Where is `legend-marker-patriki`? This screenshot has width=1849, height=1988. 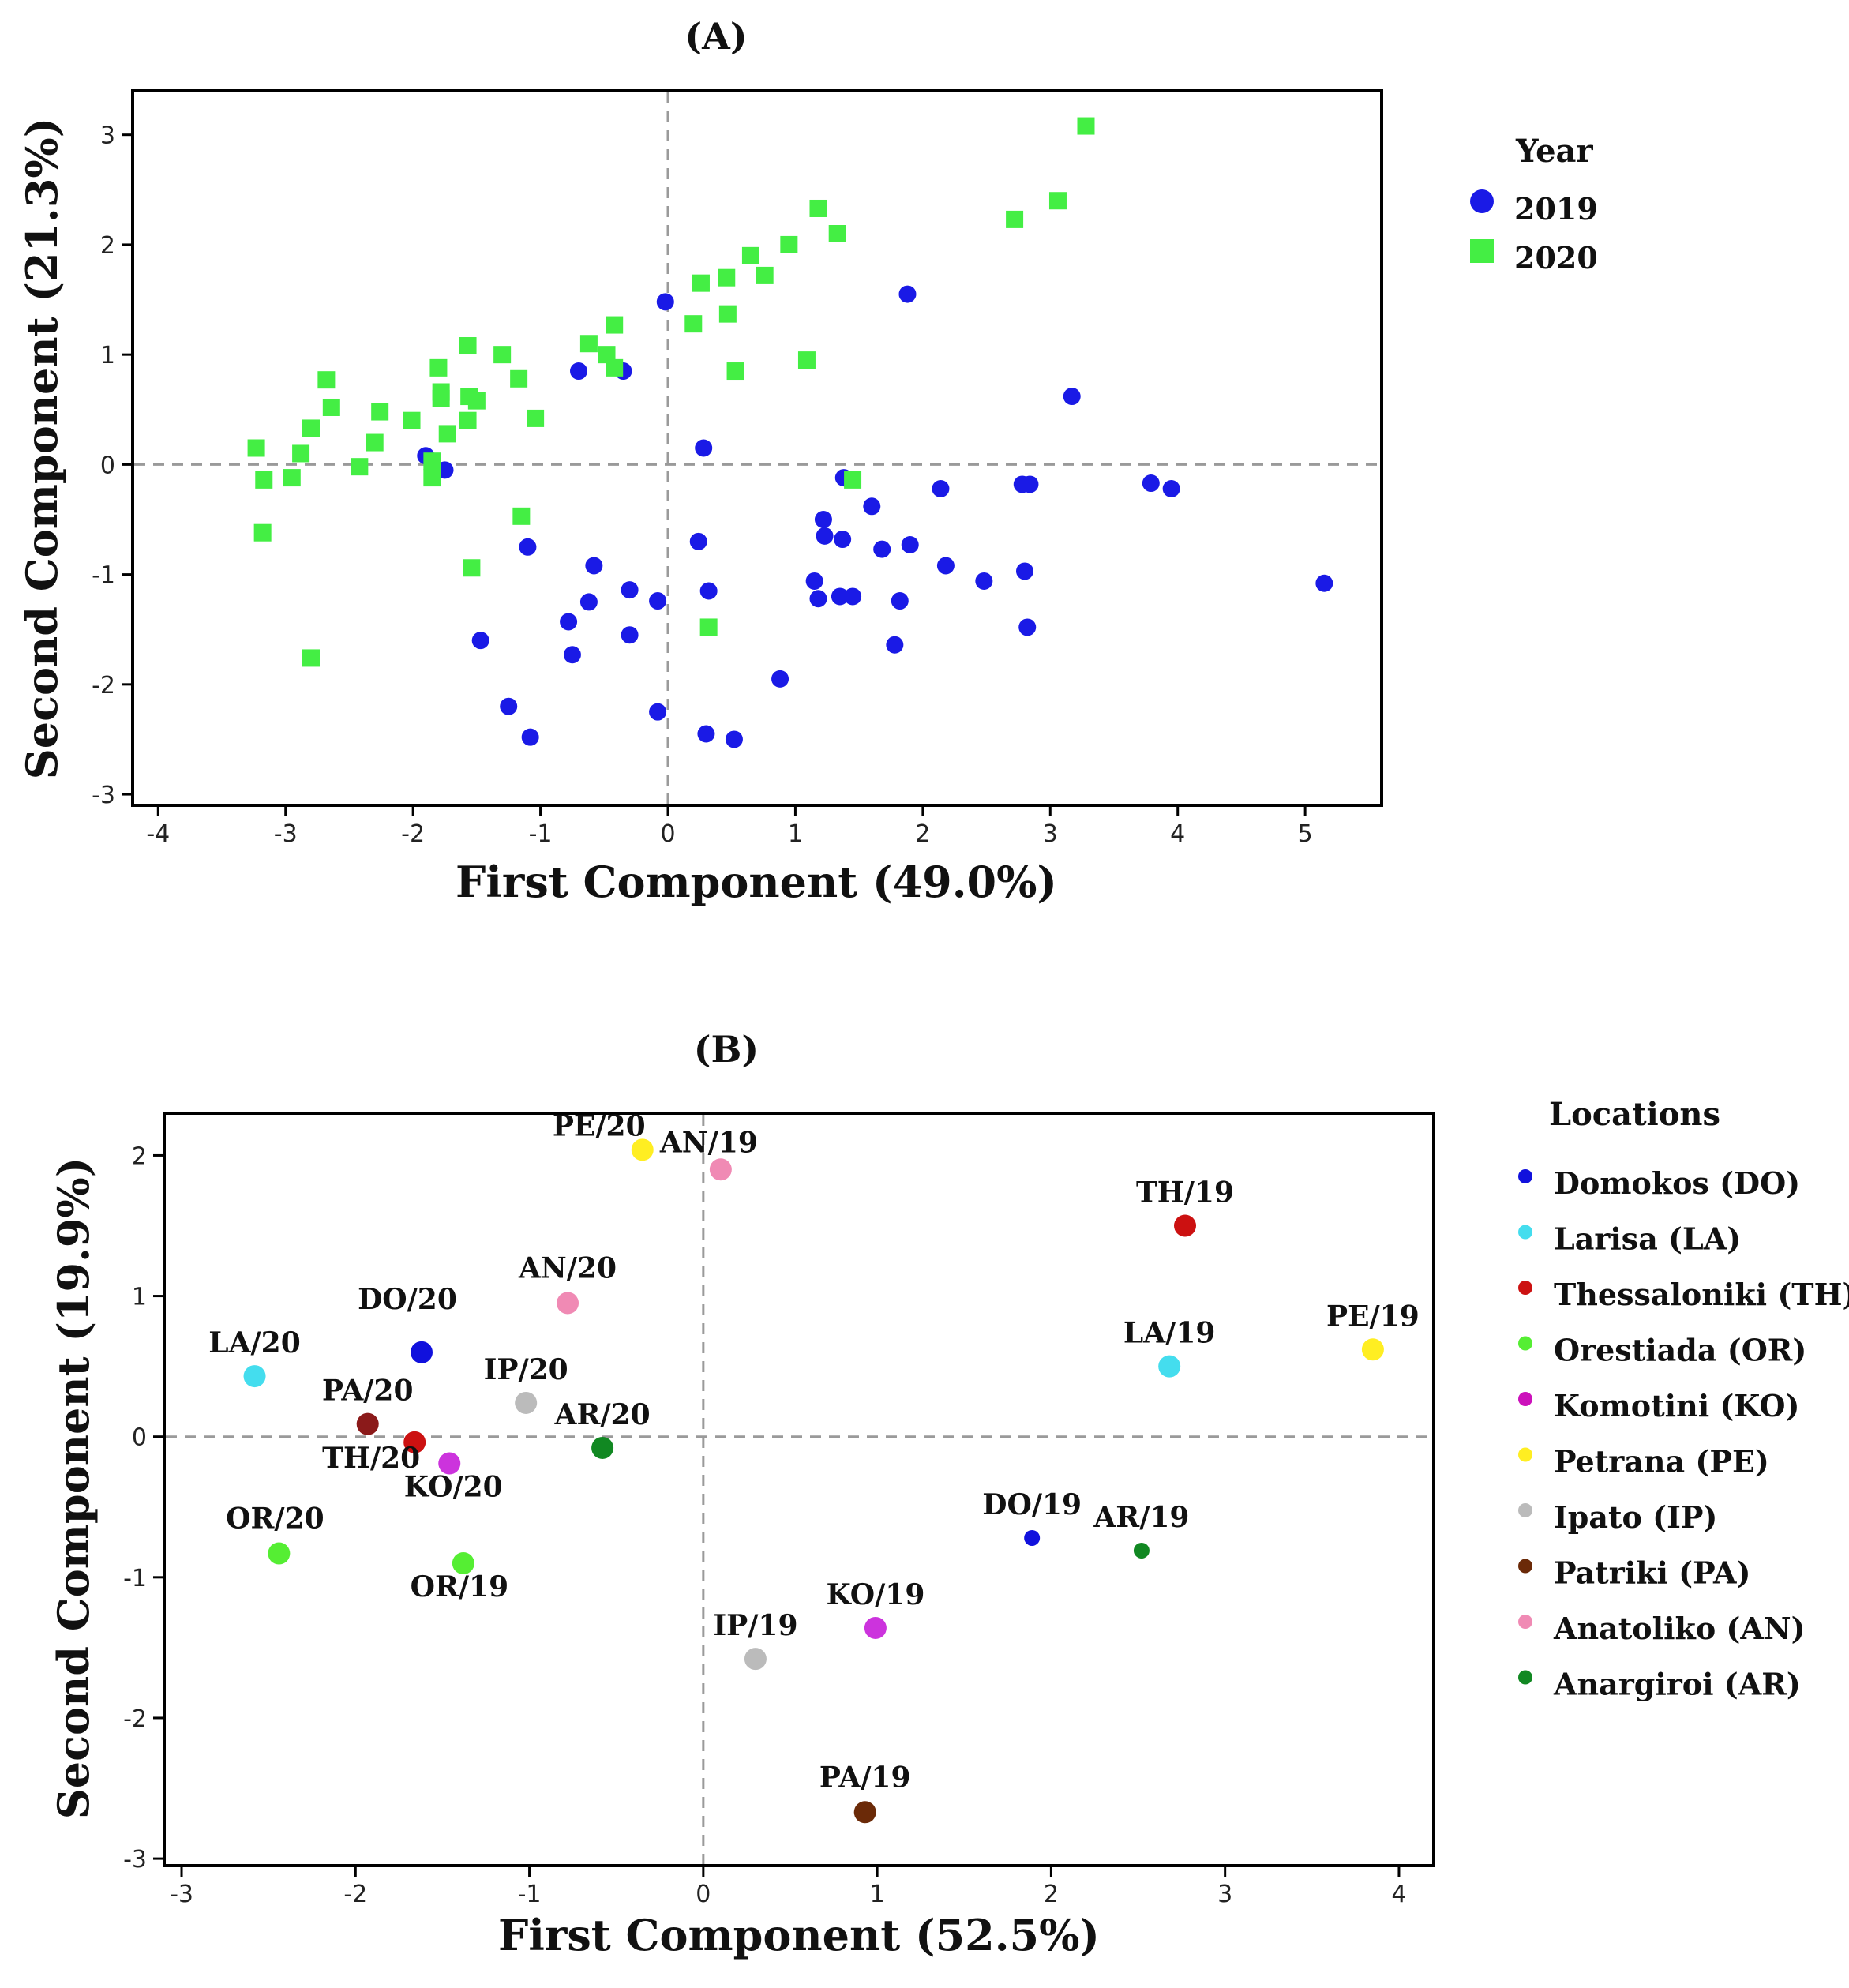 legend-marker-patriki is located at coordinates (1525, 1566).